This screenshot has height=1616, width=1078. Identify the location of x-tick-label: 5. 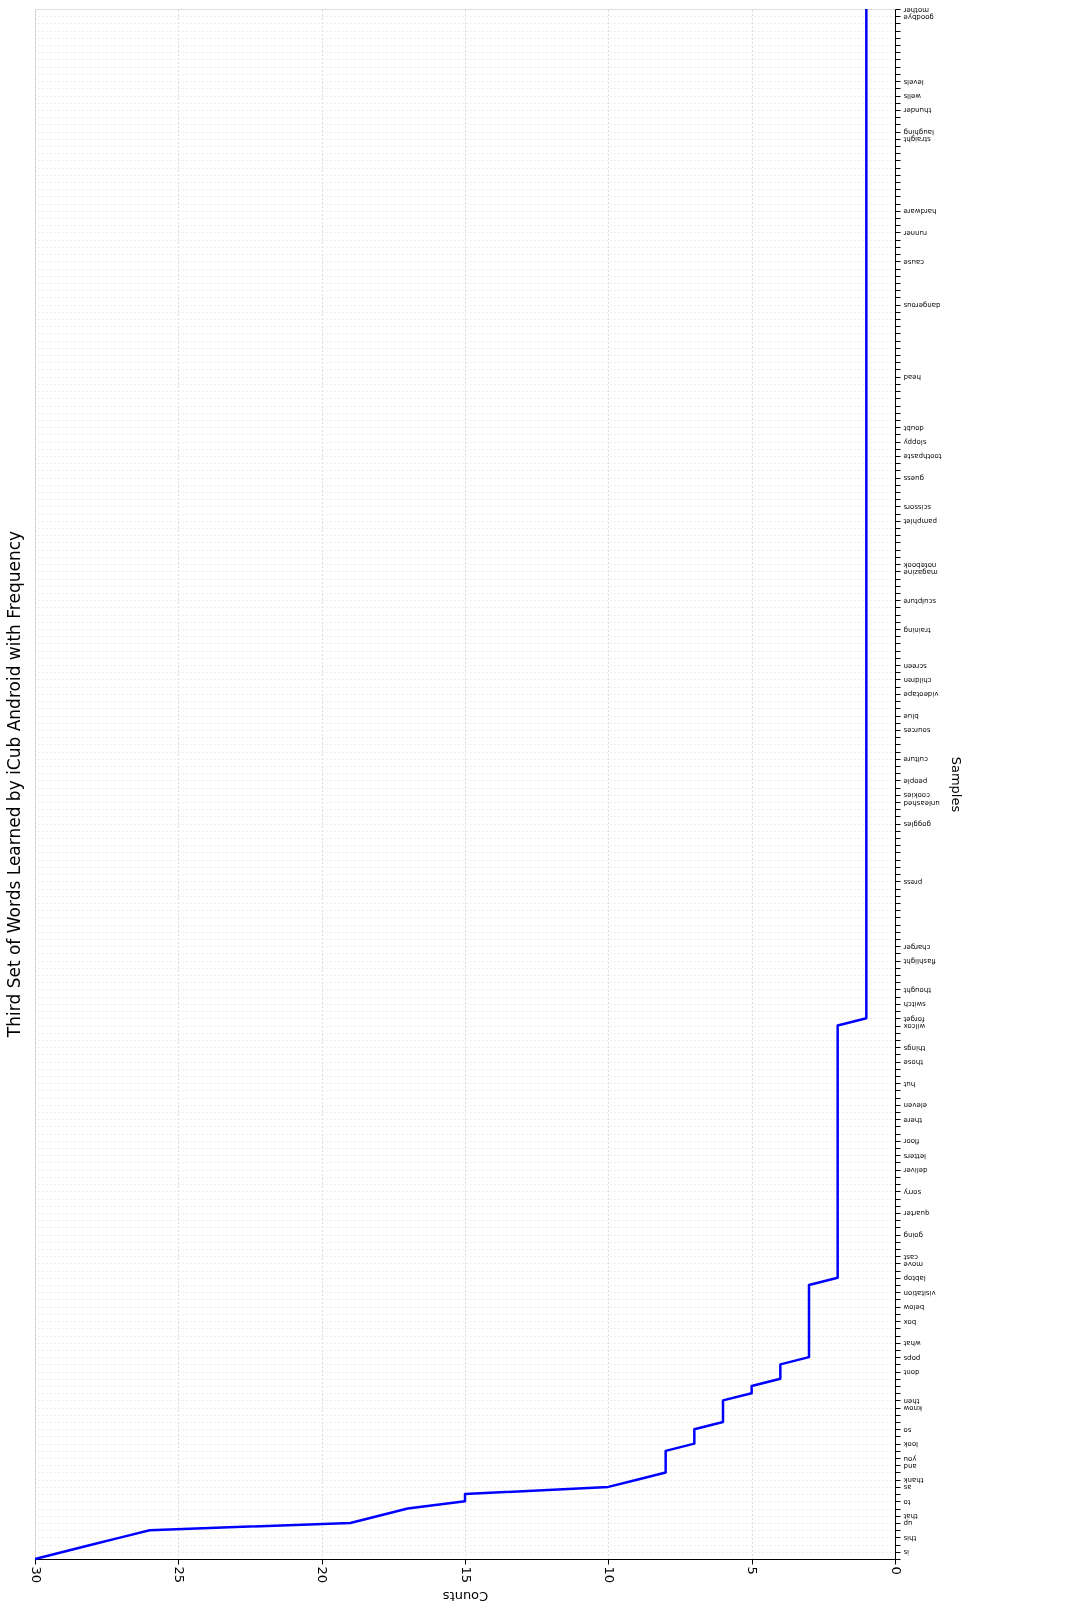
(753, 1570).